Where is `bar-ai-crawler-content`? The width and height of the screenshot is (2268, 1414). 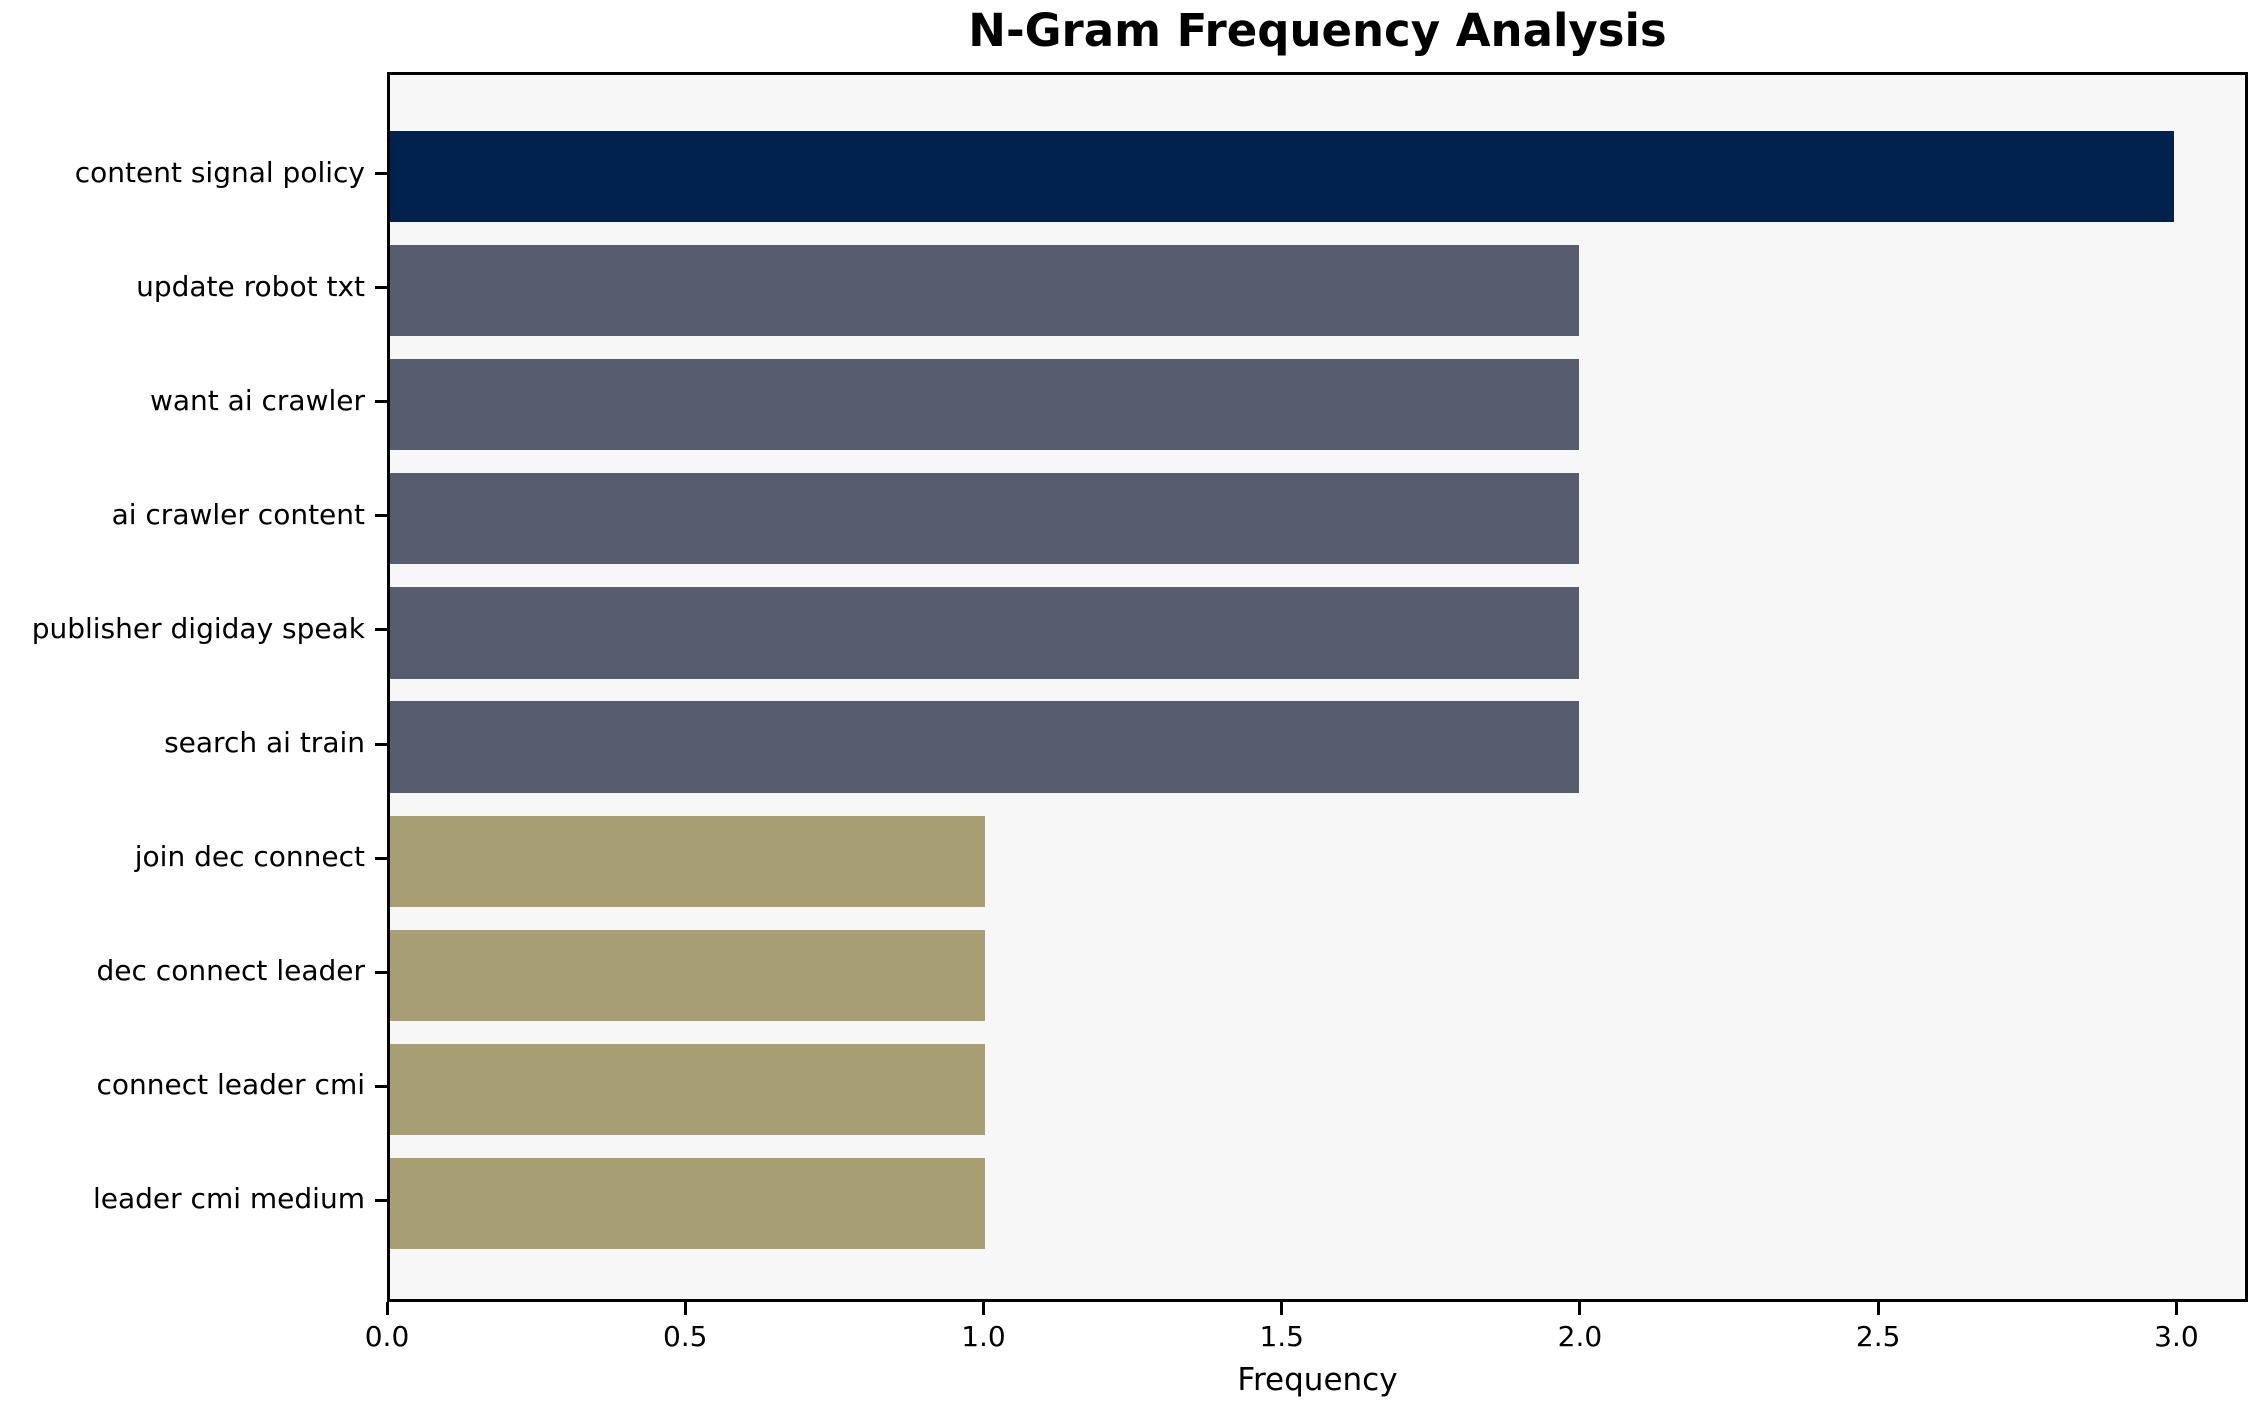 bar-ai-crawler-content is located at coordinates (985, 519).